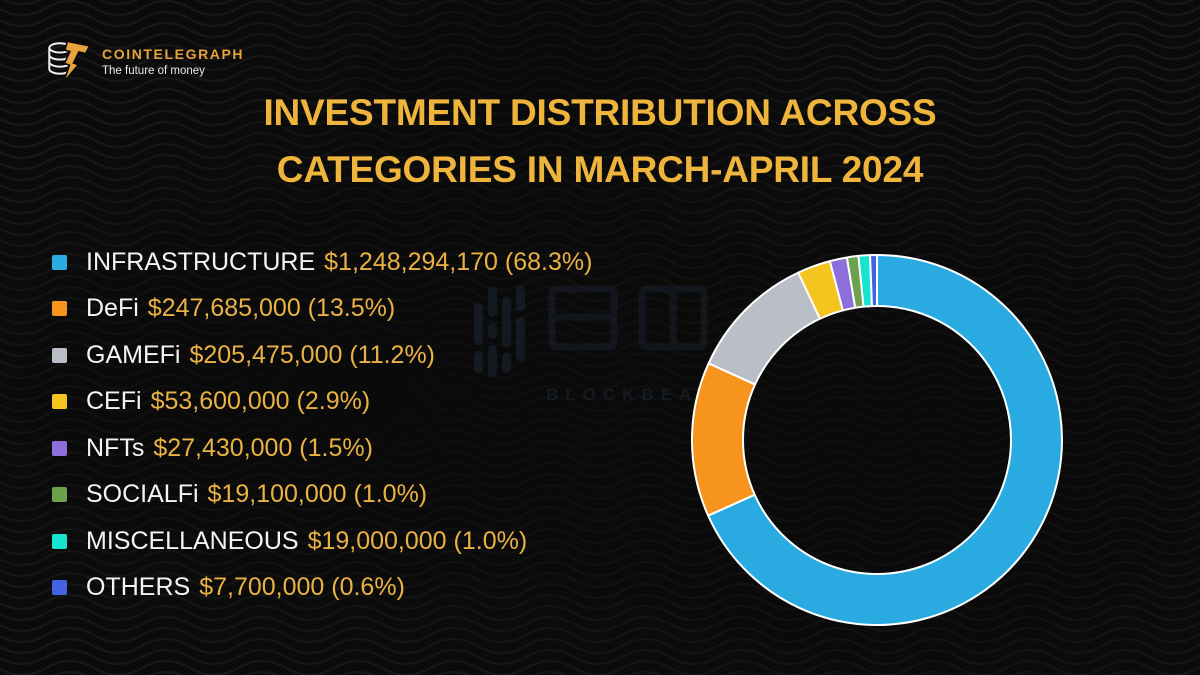  I want to click on brand-tagline: The future of money, so click(153, 70).